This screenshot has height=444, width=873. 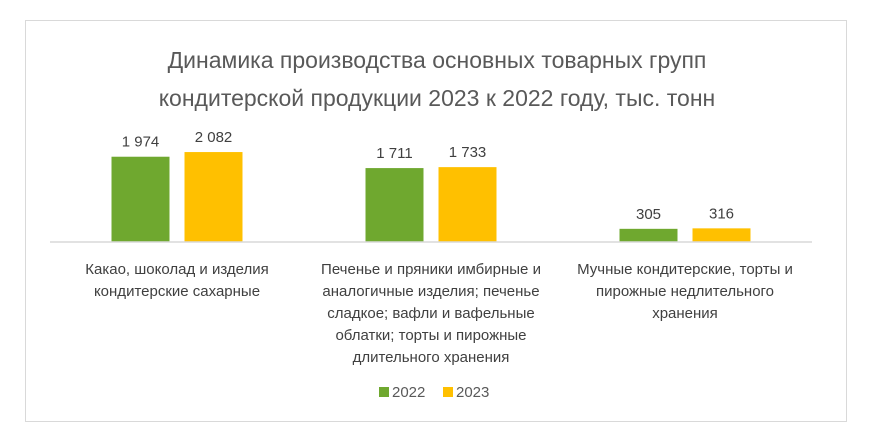 What do you see at coordinates (431, 269) in the screenshot?
I see `category-label-1-line-0: Печенье и пряники имбирные и` at bounding box center [431, 269].